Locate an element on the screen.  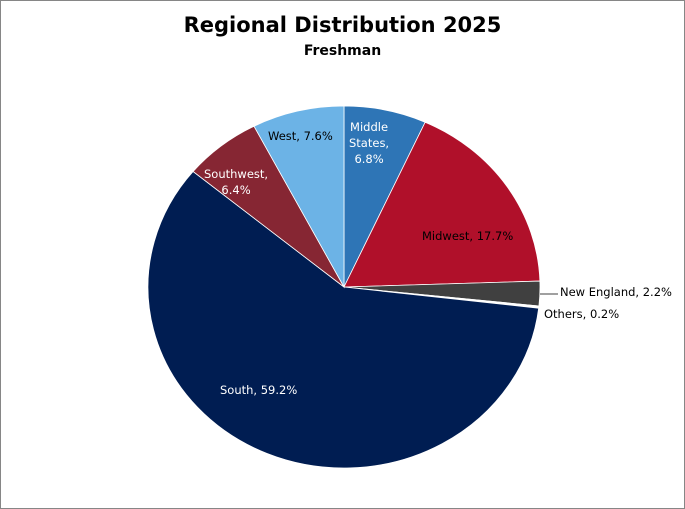
label-west: West, 7.6% is located at coordinates (300, 136).